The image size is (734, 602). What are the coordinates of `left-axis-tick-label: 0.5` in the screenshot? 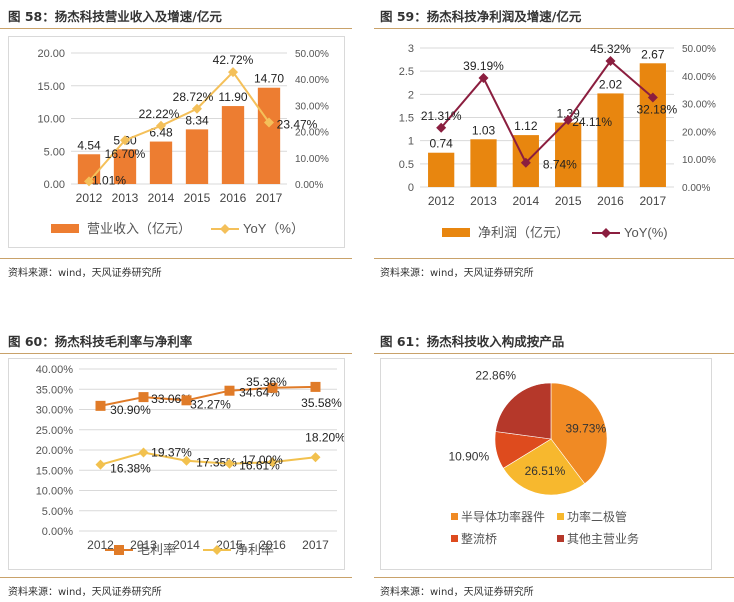 It's located at (406, 165).